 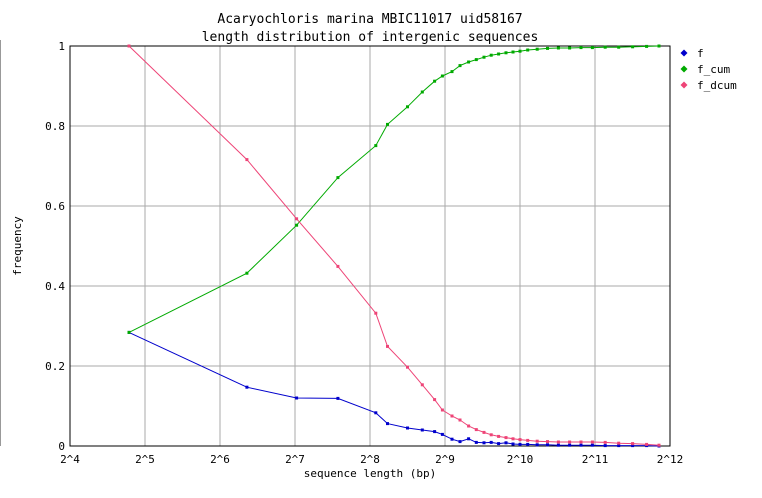 What do you see at coordinates (145, 459) in the screenshot?
I see `x-tick-label: 2^5` at bounding box center [145, 459].